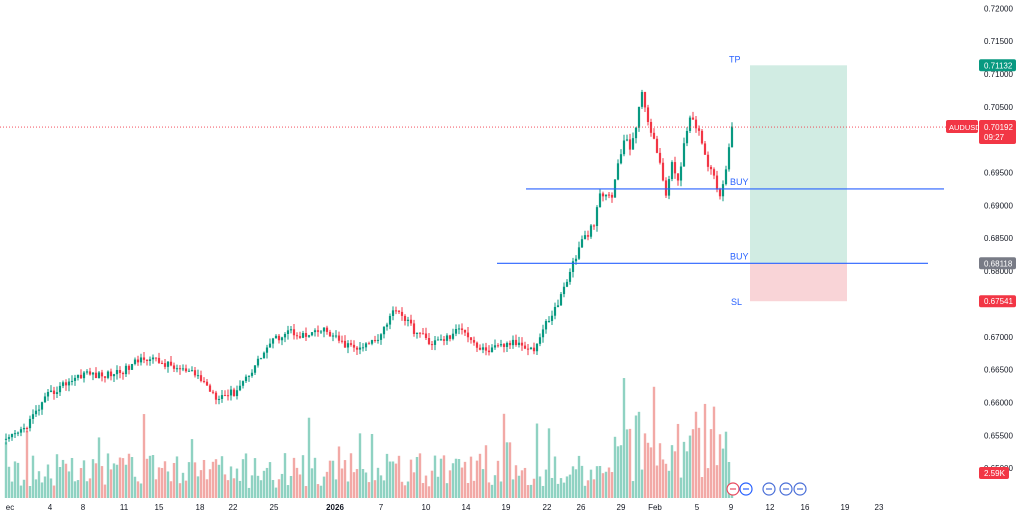 The width and height of the screenshot is (1024, 530). What do you see at coordinates (739, 256) in the screenshot?
I see `buy-label: BUY` at bounding box center [739, 256].